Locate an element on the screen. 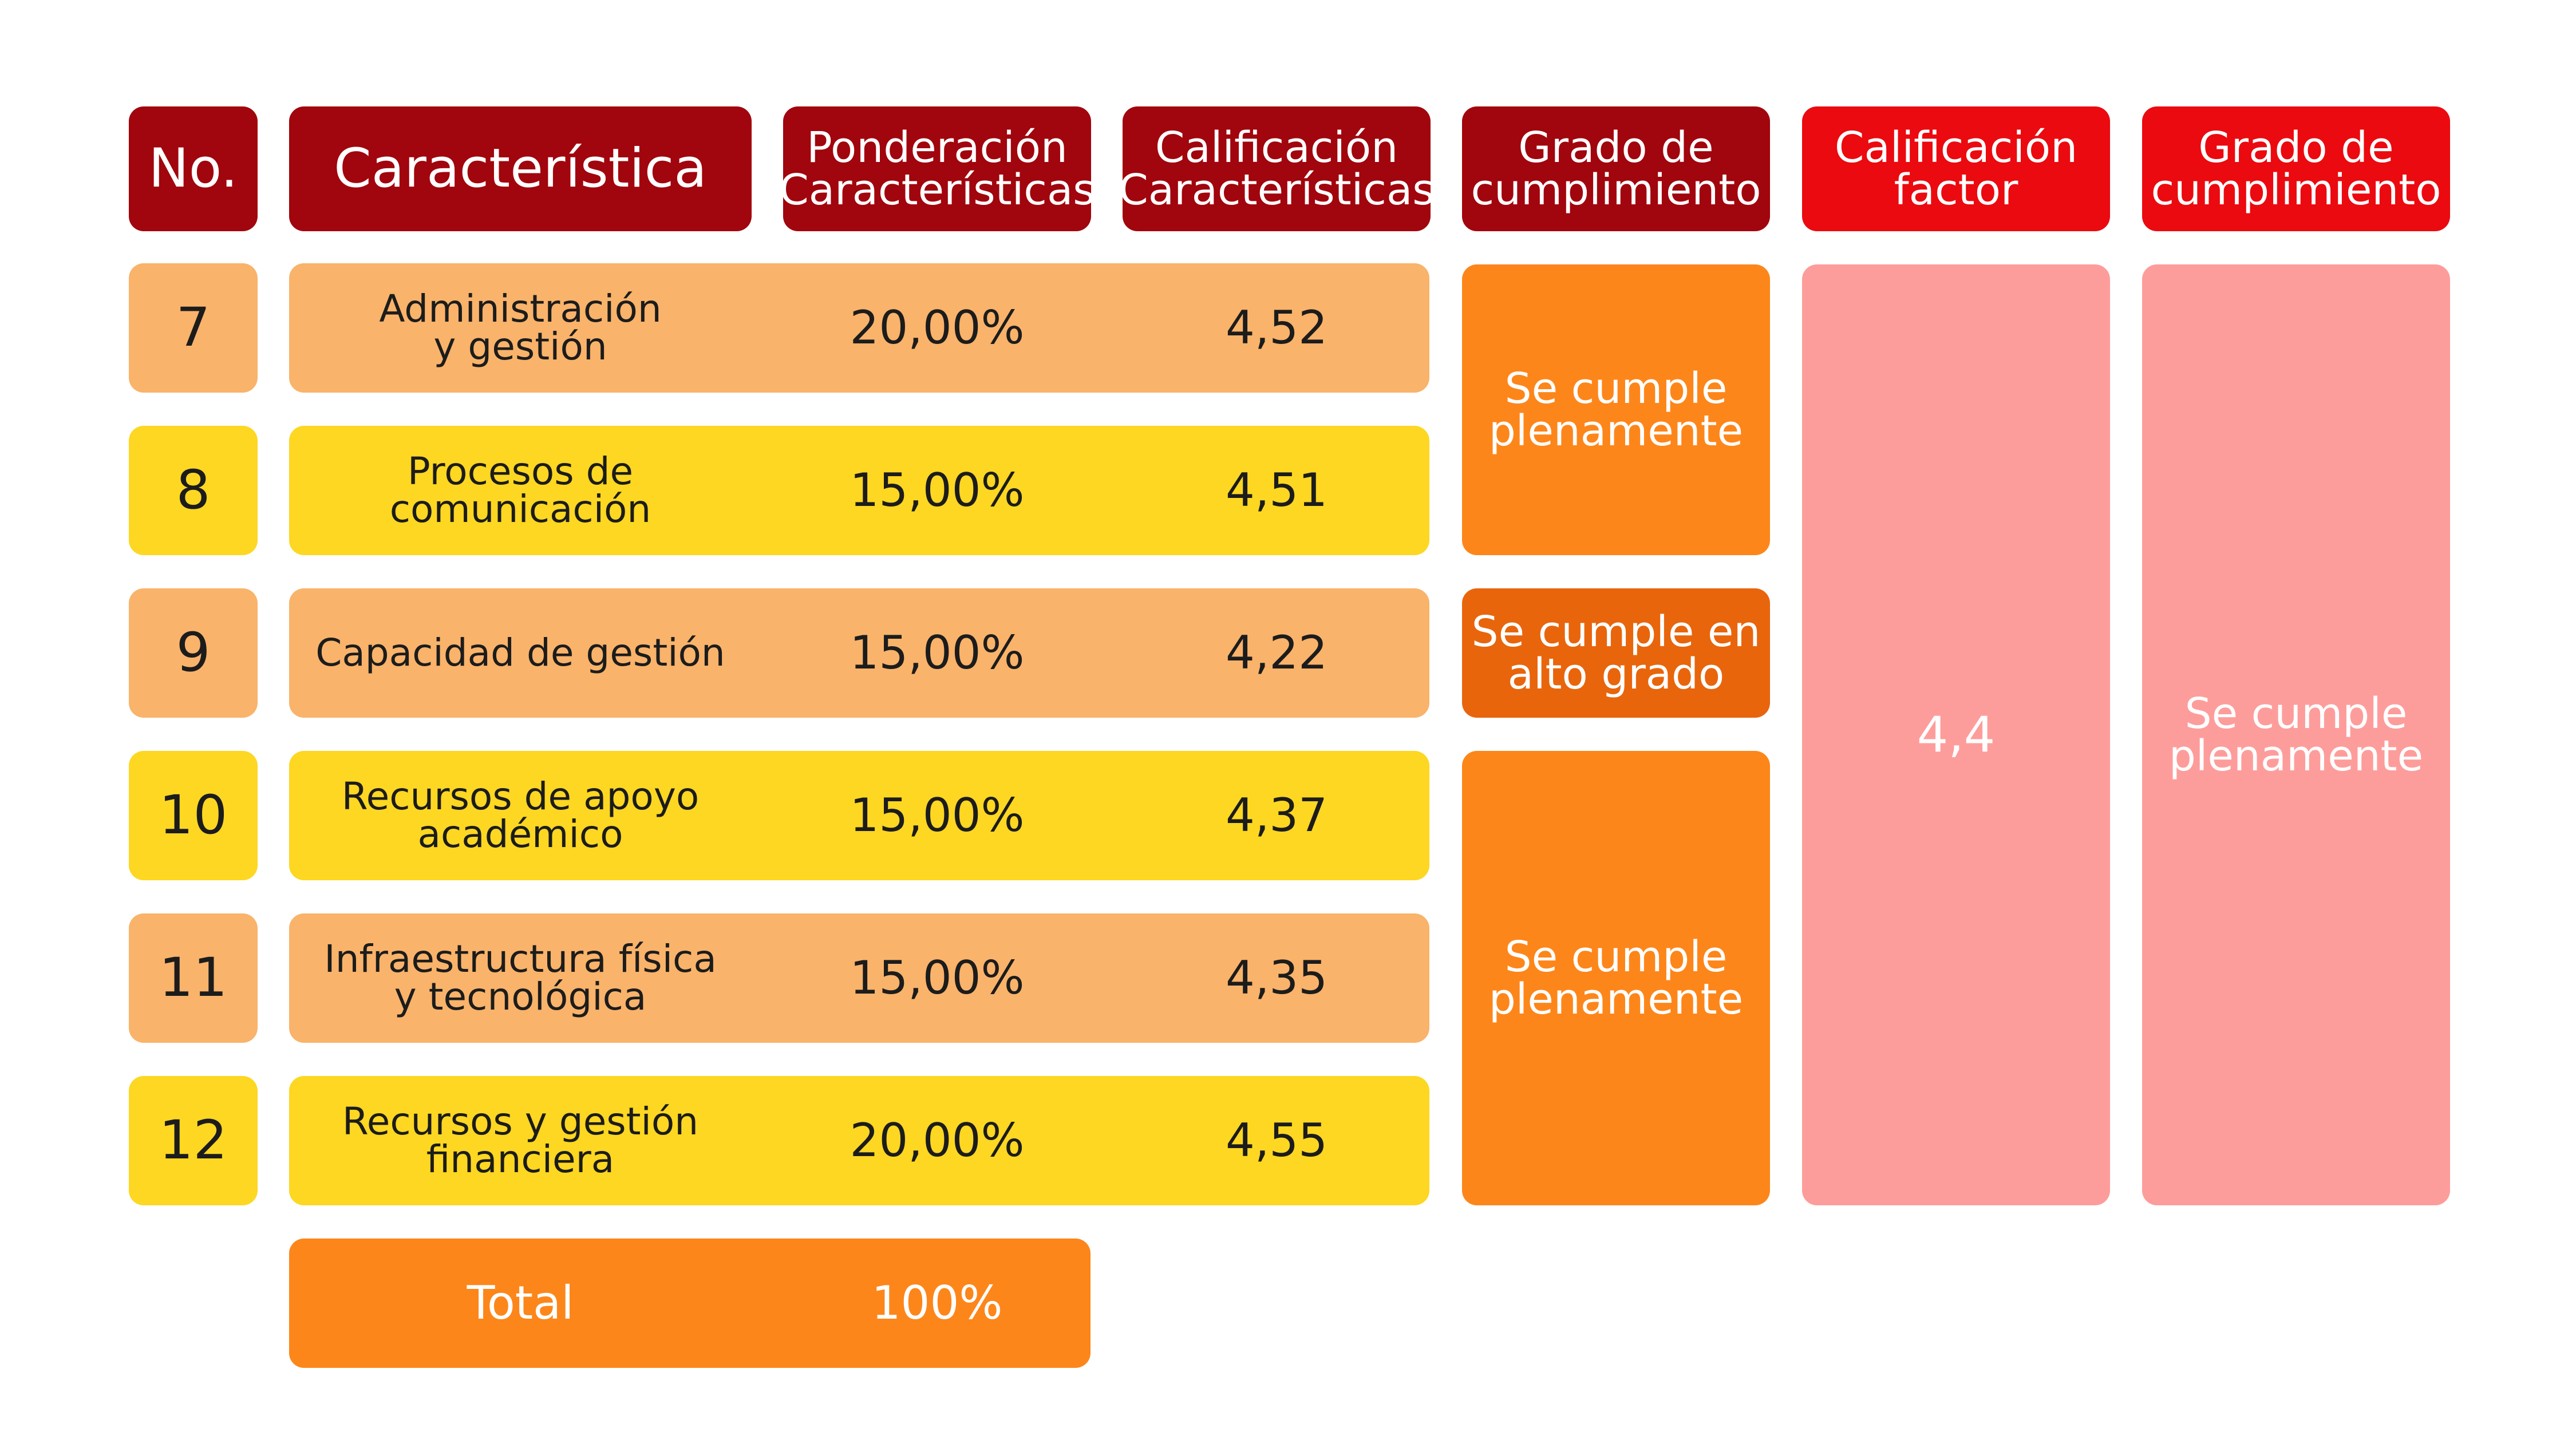 Image resolution: width=2576 pixels, height=1448 pixels. characteristic-name: Recursos y gestión financiera is located at coordinates (520, 1140).